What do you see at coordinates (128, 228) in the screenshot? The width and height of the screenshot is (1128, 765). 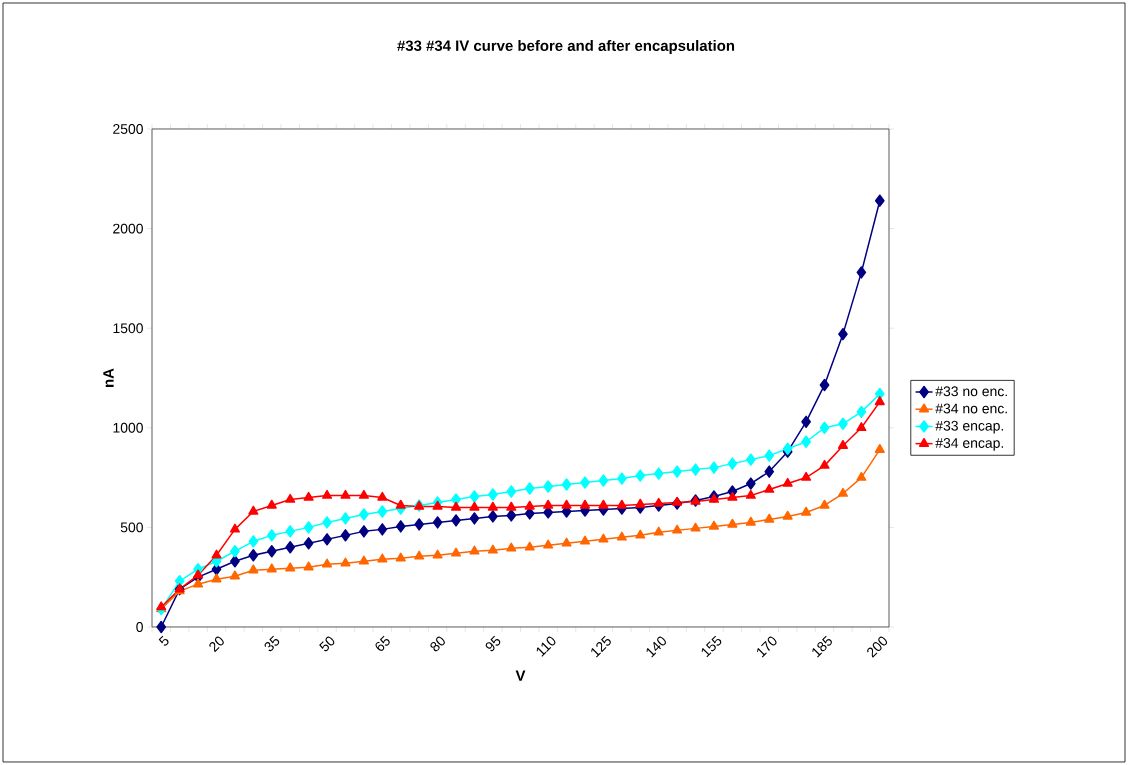 I see `y-tick-label: 2000` at bounding box center [128, 228].